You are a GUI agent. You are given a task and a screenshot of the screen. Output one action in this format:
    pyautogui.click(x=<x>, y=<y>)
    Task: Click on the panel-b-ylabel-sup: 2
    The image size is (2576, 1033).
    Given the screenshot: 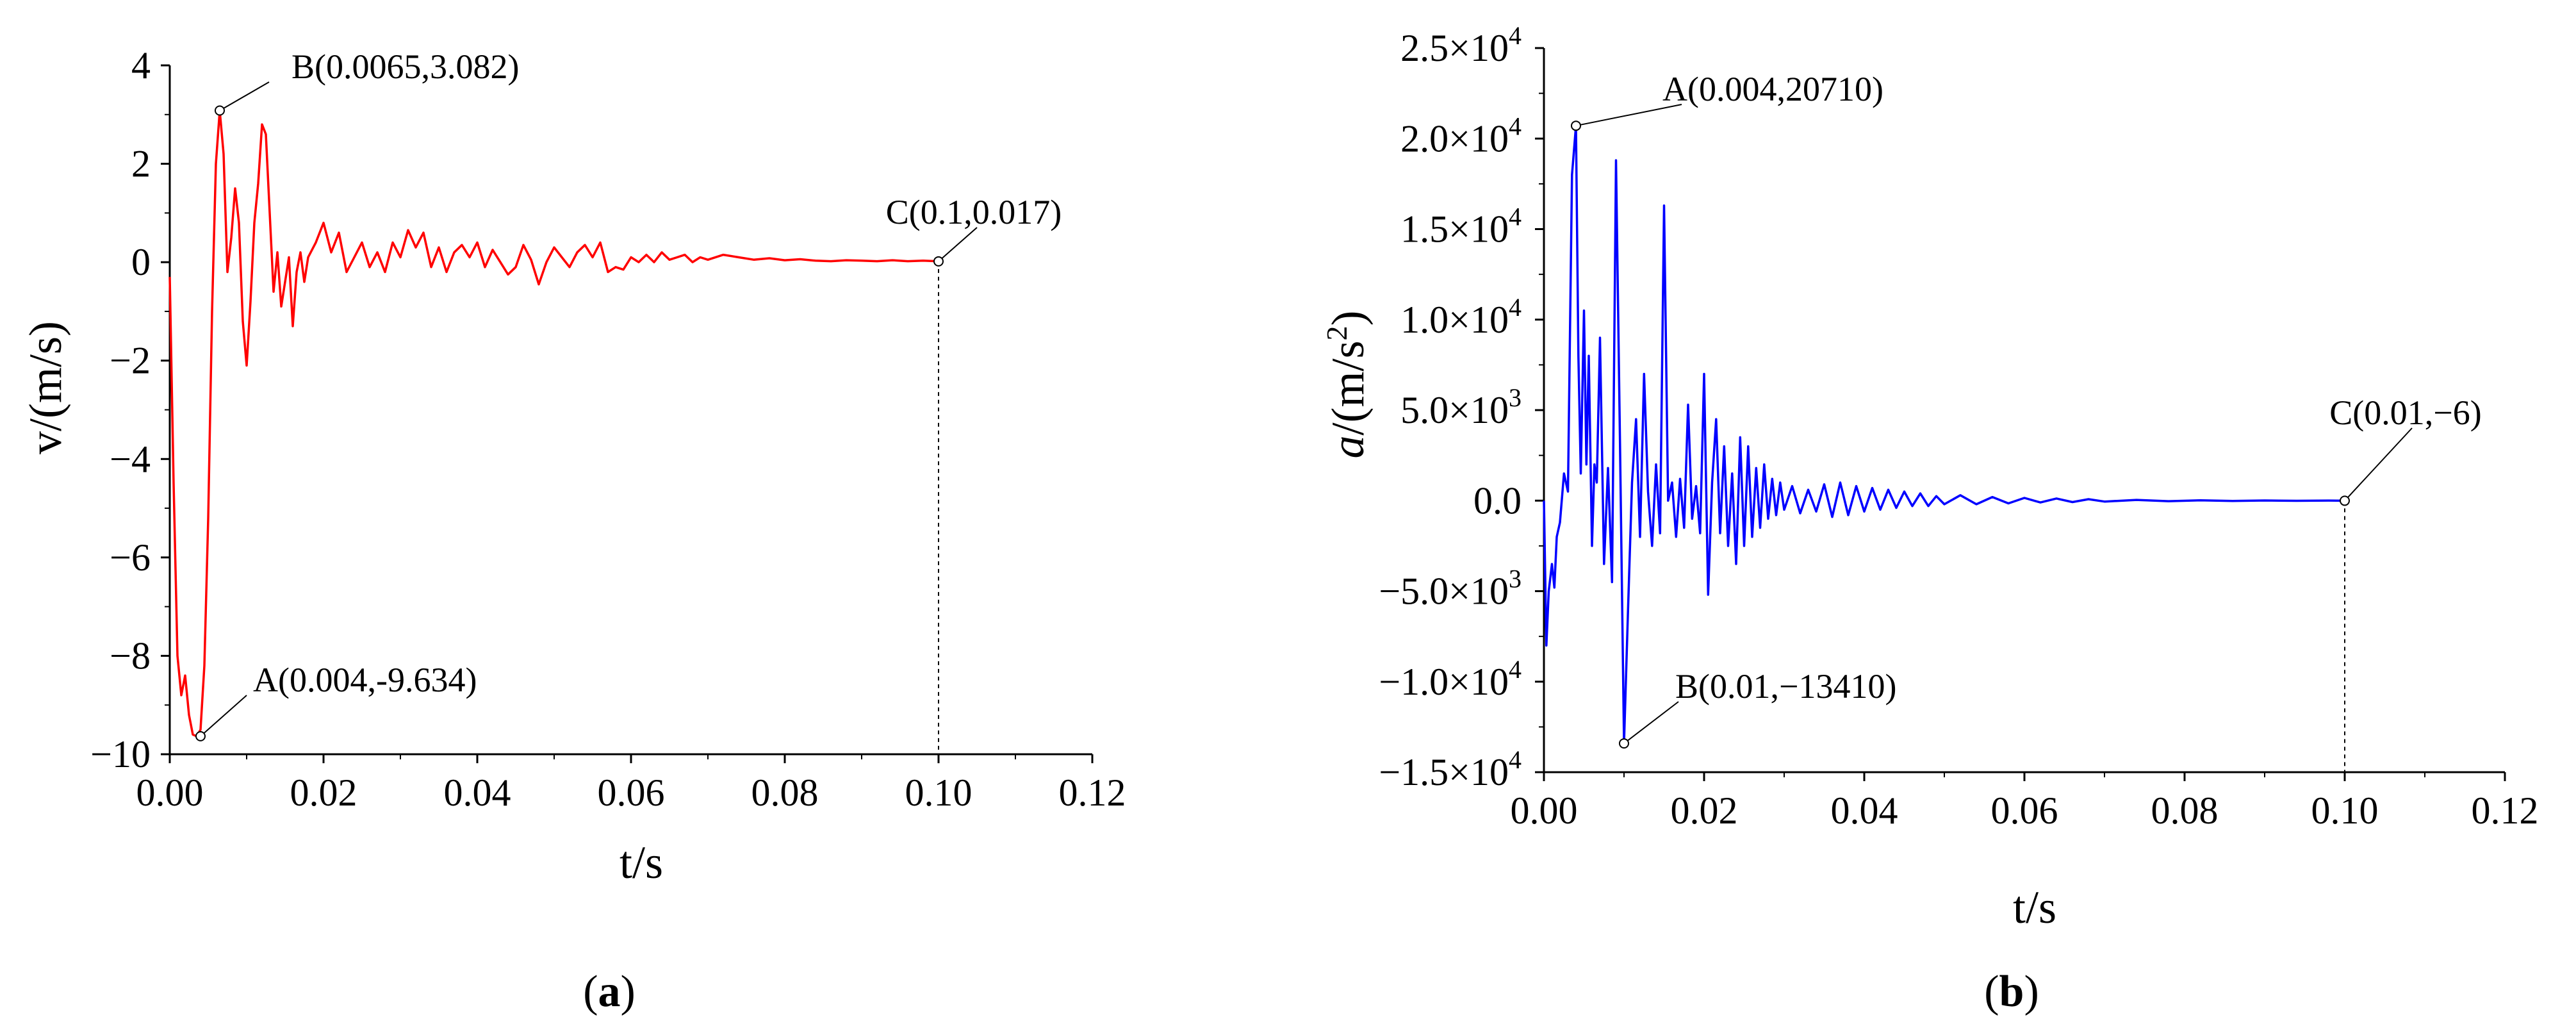 What is the action you would take?
    pyautogui.click(x=1337, y=333)
    